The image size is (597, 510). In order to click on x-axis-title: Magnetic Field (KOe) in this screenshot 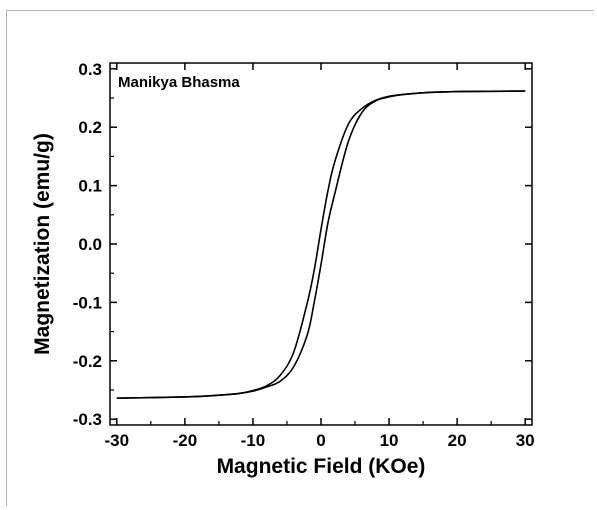, I will do `click(321, 466)`.